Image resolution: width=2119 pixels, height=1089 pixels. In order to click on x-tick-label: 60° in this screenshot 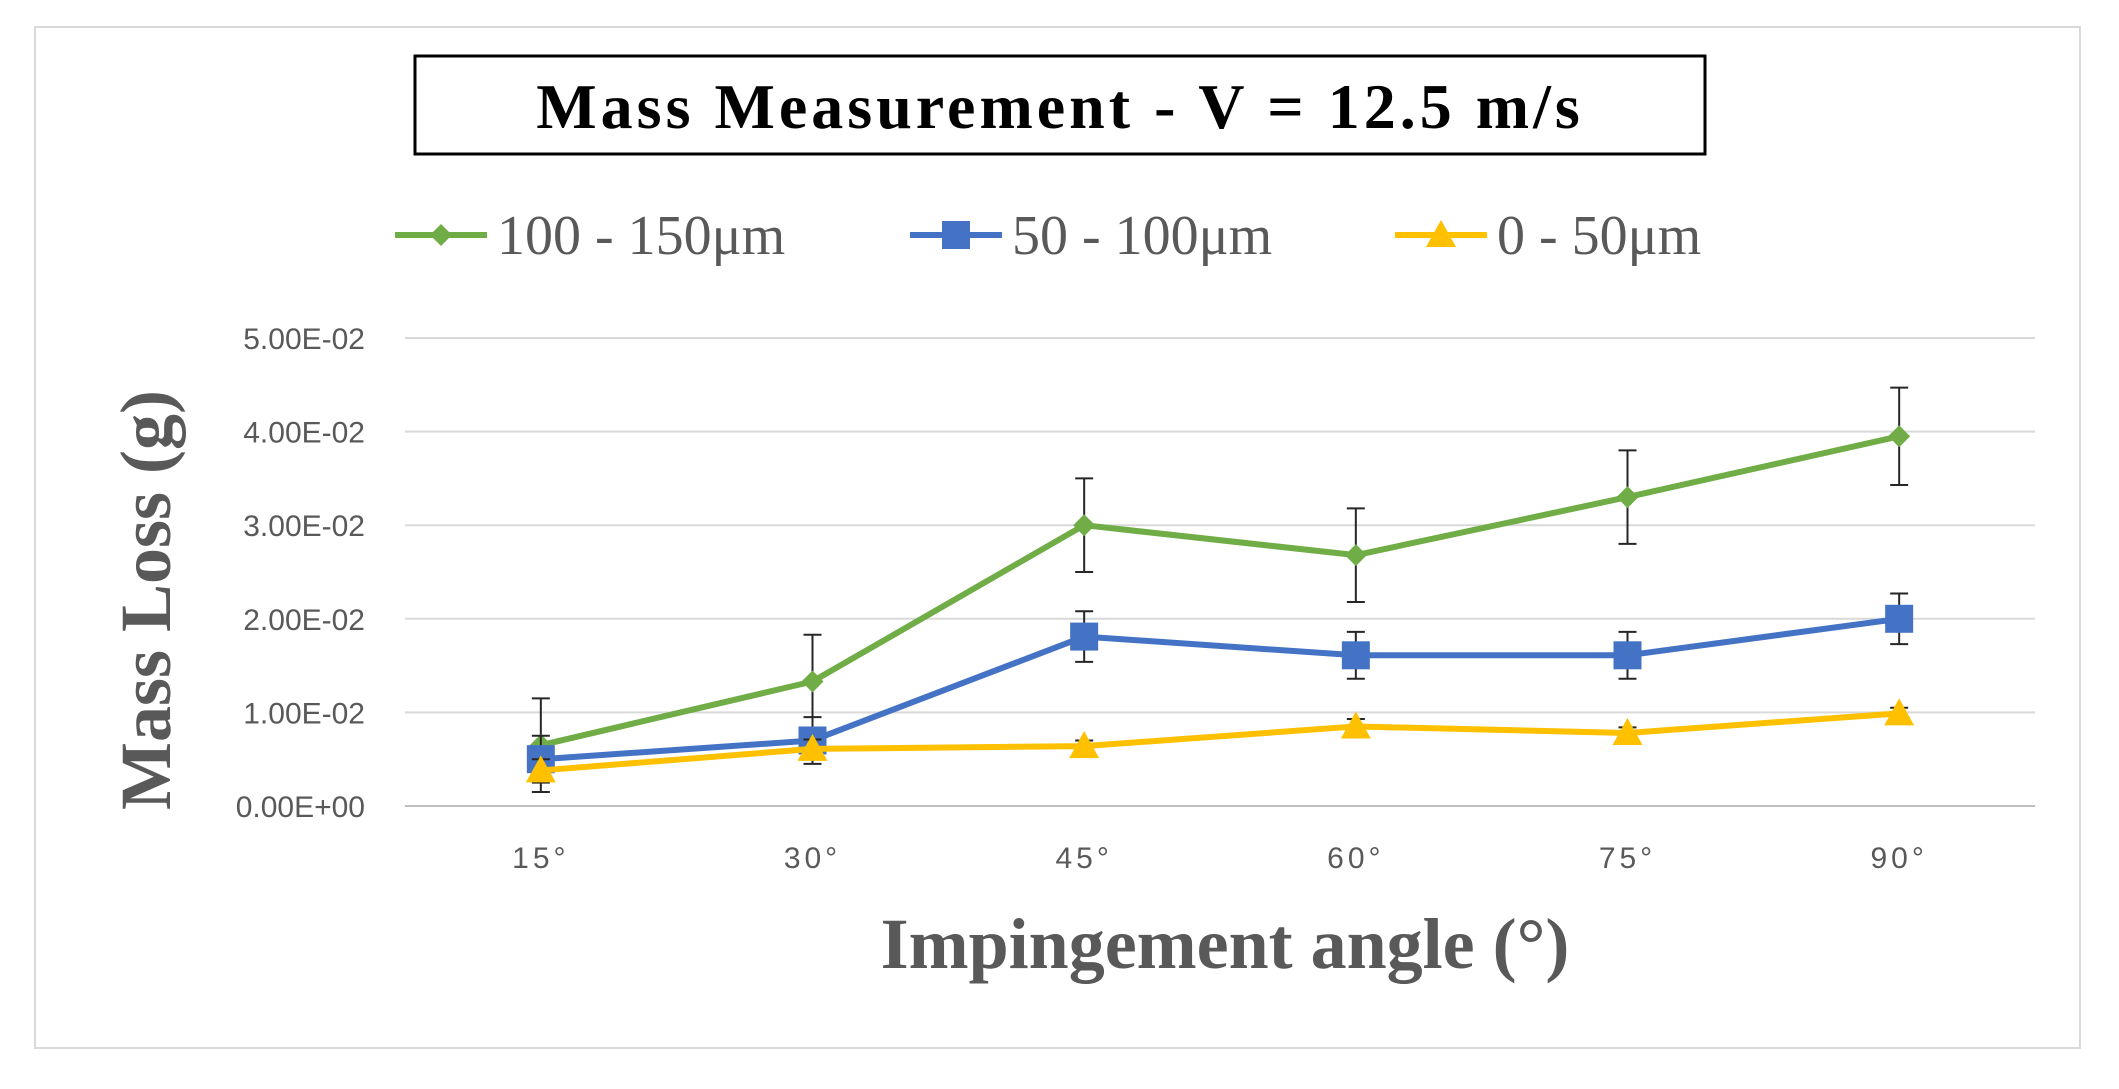, I will do `click(1355, 858)`.